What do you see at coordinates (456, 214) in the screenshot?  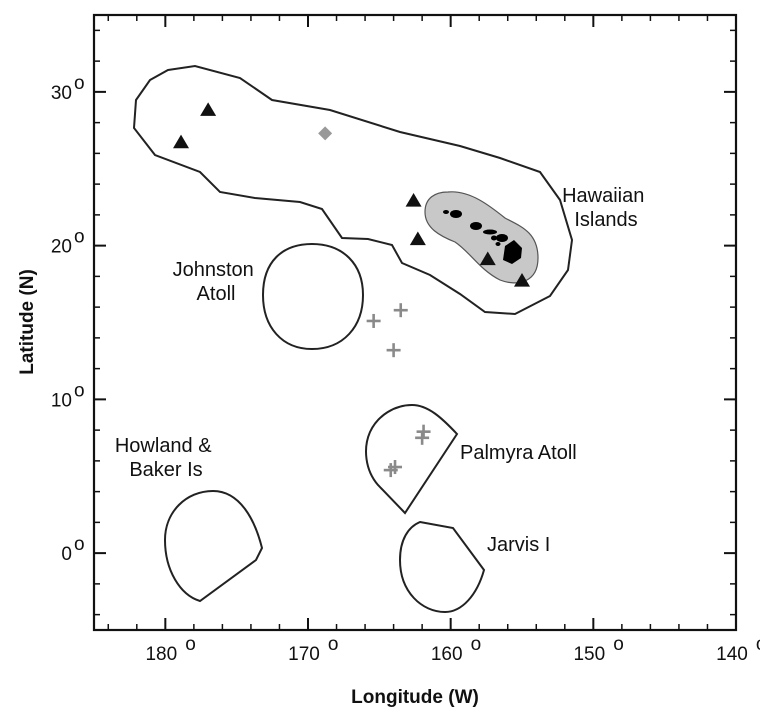 I see `island-kauai` at bounding box center [456, 214].